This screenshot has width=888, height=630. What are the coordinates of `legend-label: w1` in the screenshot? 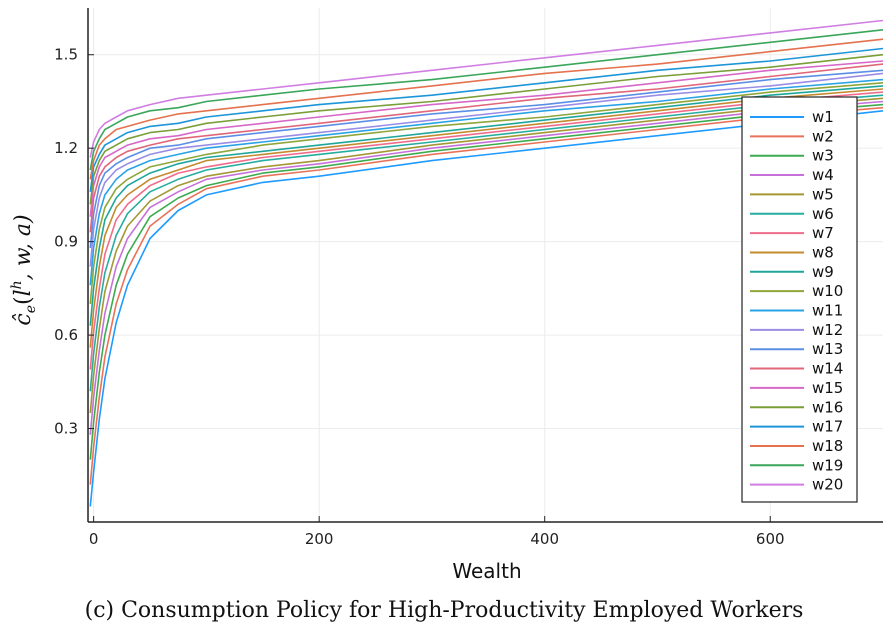 It's located at (823, 117).